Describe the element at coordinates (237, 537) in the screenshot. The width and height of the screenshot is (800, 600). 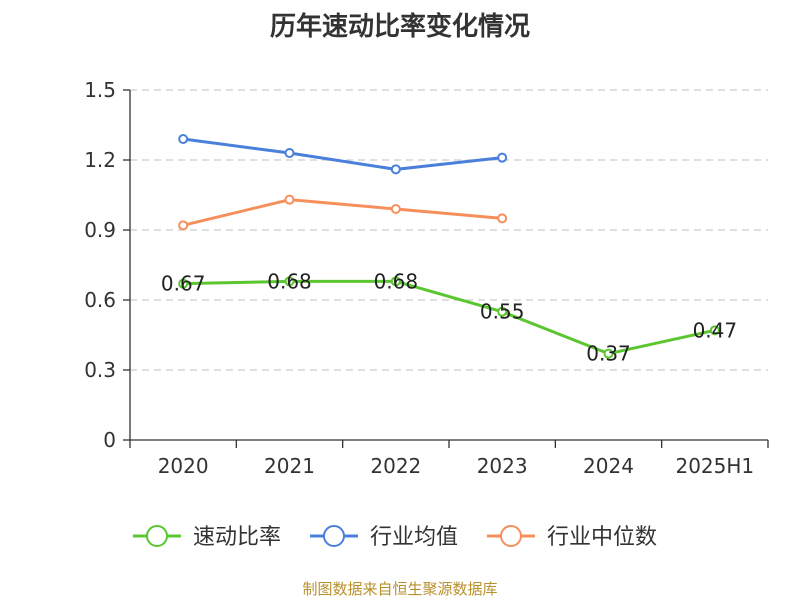
I see `legend-label: 速动比率` at that location.